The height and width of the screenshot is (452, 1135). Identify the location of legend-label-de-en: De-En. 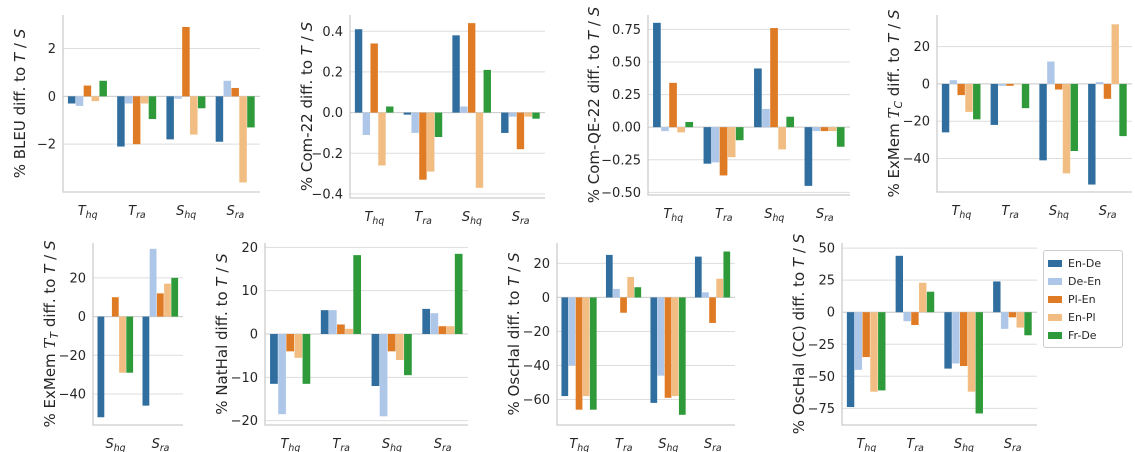
(1085, 281).